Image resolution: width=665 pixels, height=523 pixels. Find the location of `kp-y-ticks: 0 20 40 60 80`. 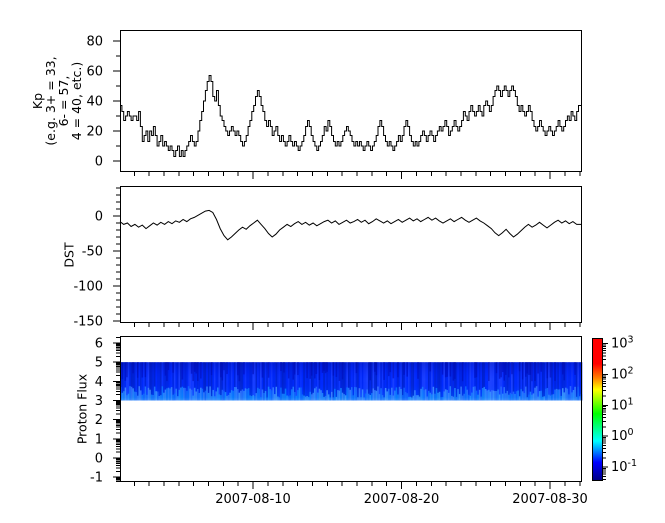

kp-y-ticks: 0 20 40 60 80 is located at coordinates (103, 102).